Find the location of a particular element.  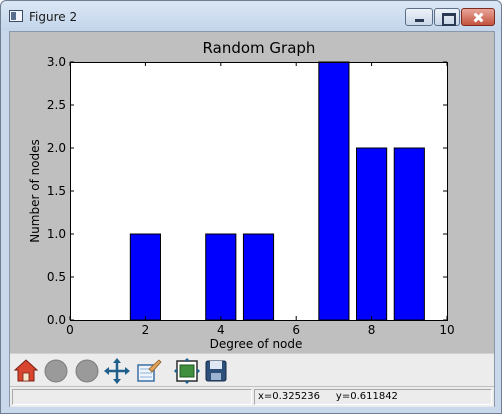

chart-title: Random Graph is located at coordinates (259, 48).